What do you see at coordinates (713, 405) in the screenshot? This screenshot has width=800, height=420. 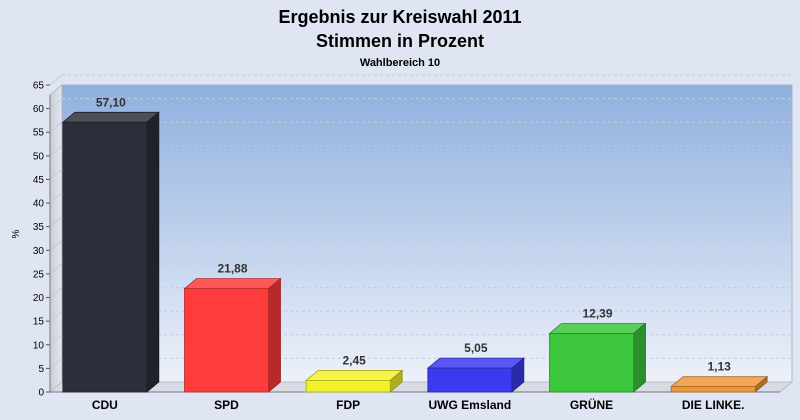 I see `x-tick-label: DIE LINKE.` at bounding box center [713, 405].